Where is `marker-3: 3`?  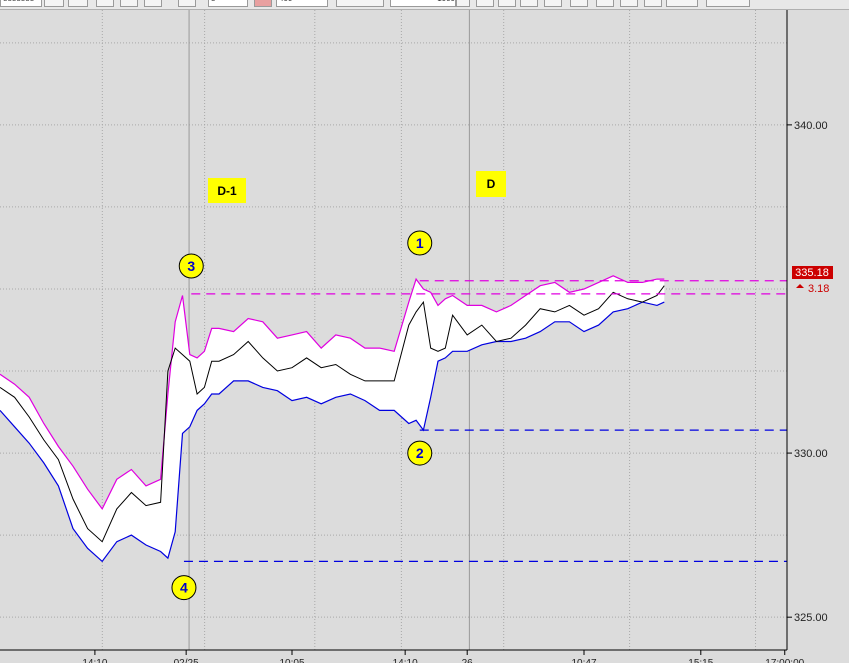
marker-3: 3 is located at coordinates (191, 266).